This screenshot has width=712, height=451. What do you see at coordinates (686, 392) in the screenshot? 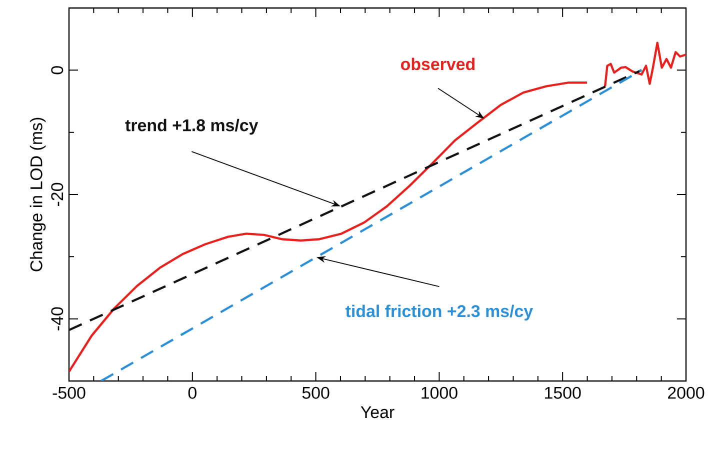
I see `x-tick-label: 2000` at bounding box center [686, 392].